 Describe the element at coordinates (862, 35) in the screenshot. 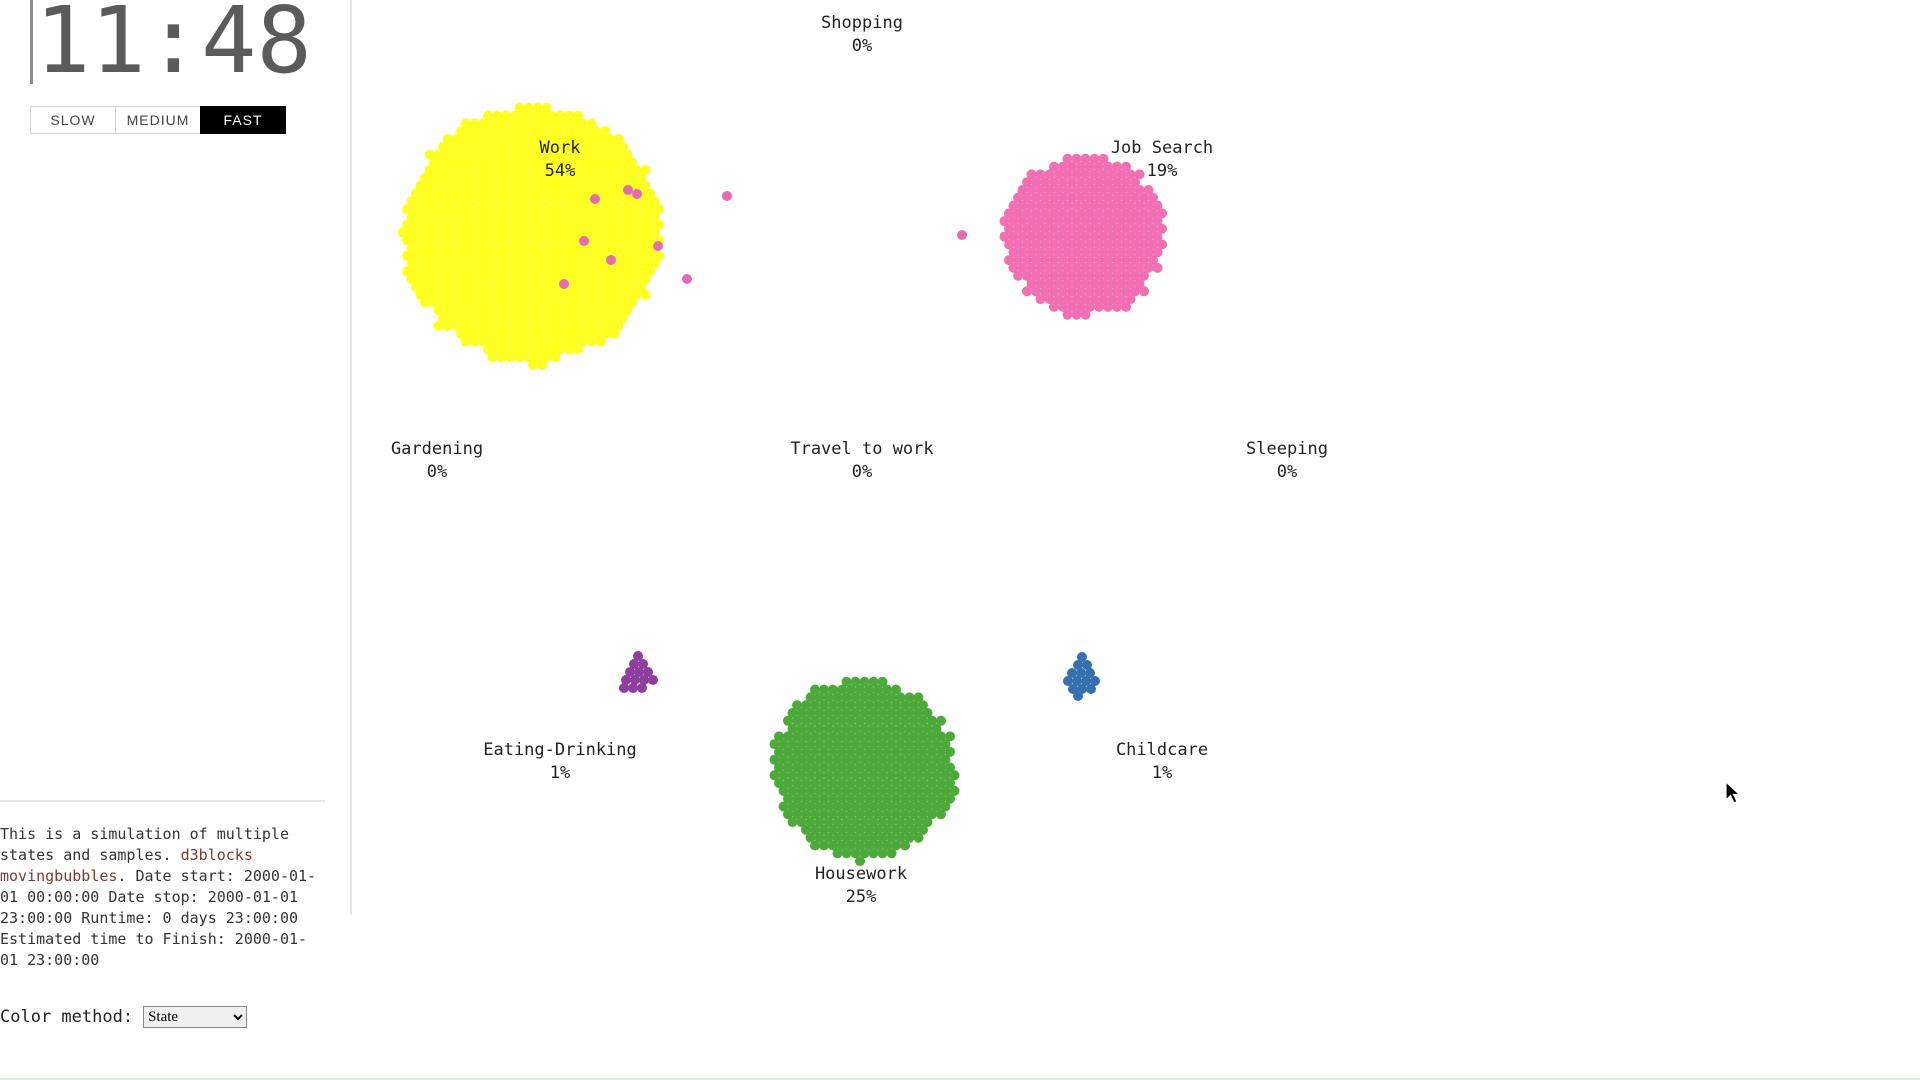

I see `state-label-shopping: Shopping 0%` at that location.